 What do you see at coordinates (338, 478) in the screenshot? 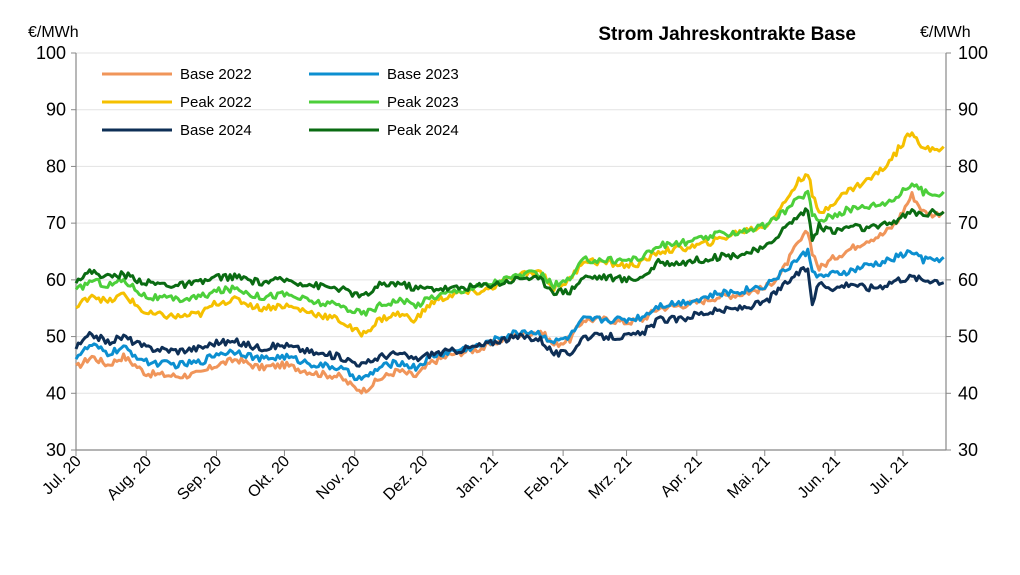
I see `x-tick-label: Nov. 20` at bounding box center [338, 478].